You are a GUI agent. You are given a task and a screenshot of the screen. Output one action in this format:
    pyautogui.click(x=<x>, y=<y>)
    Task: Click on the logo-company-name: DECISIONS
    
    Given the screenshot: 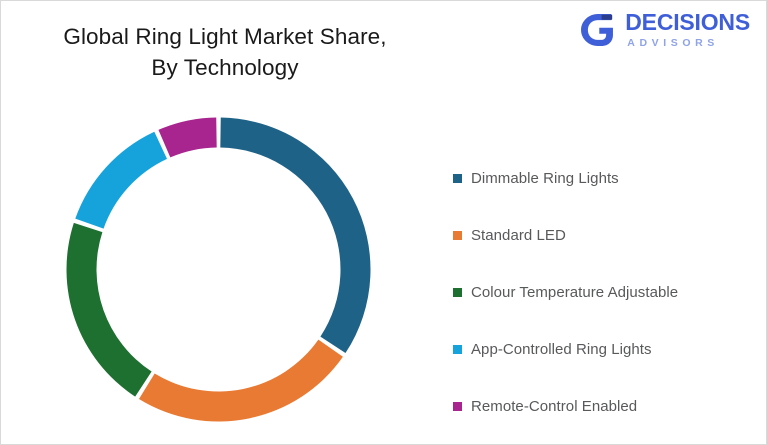 What is the action you would take?
    pyautogui.click(x=687, y=22)
    